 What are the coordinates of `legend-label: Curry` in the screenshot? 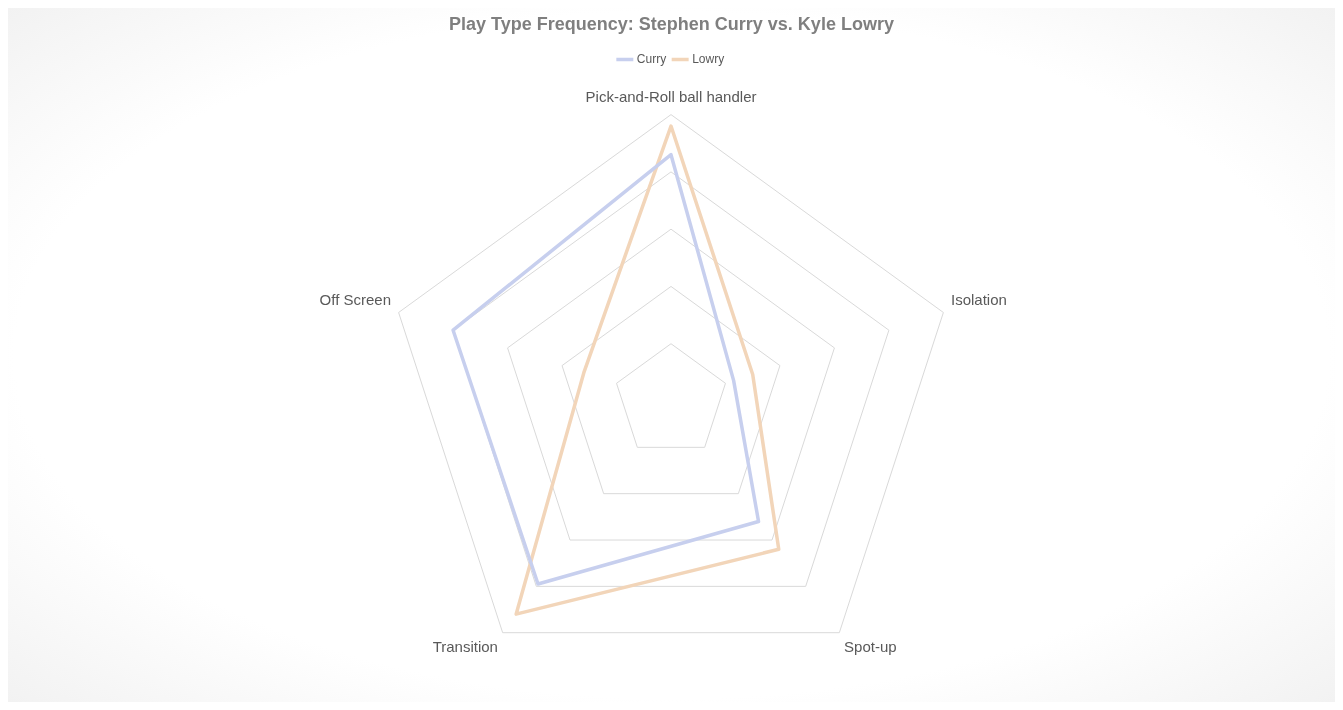 It's located at (651, 58).